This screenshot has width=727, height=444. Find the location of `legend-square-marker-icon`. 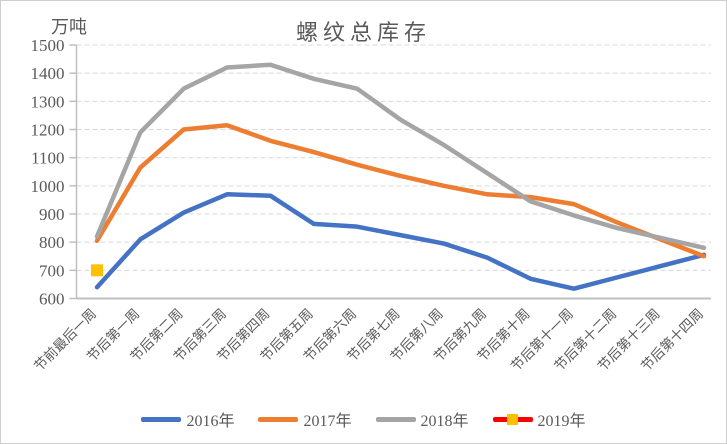

legend-square-marker-icon is located at coordinates (512, 419).